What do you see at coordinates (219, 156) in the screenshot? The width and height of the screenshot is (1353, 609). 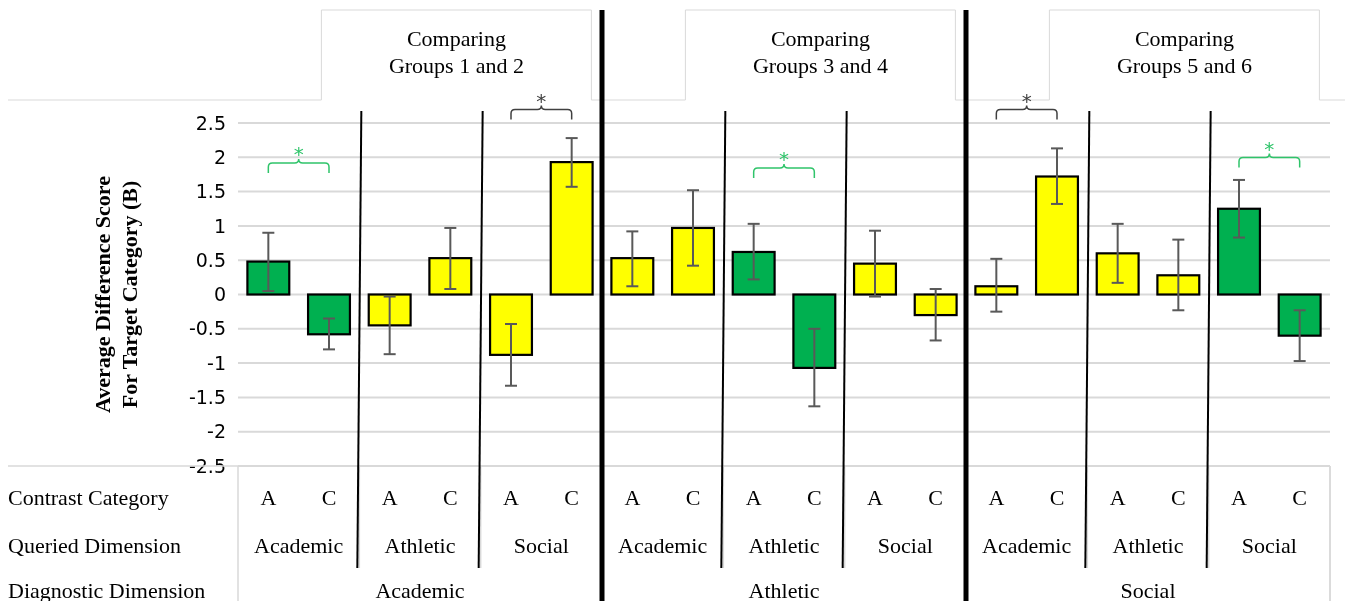 I see `y-tick-label: 2` at bounding box center [219, 156].